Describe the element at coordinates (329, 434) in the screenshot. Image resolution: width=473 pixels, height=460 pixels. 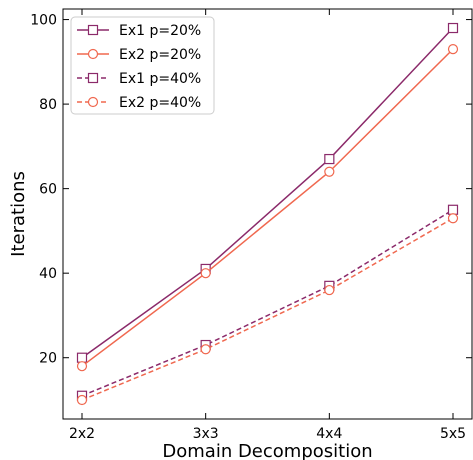
I see `x-tick-label: 4x4` at that location.